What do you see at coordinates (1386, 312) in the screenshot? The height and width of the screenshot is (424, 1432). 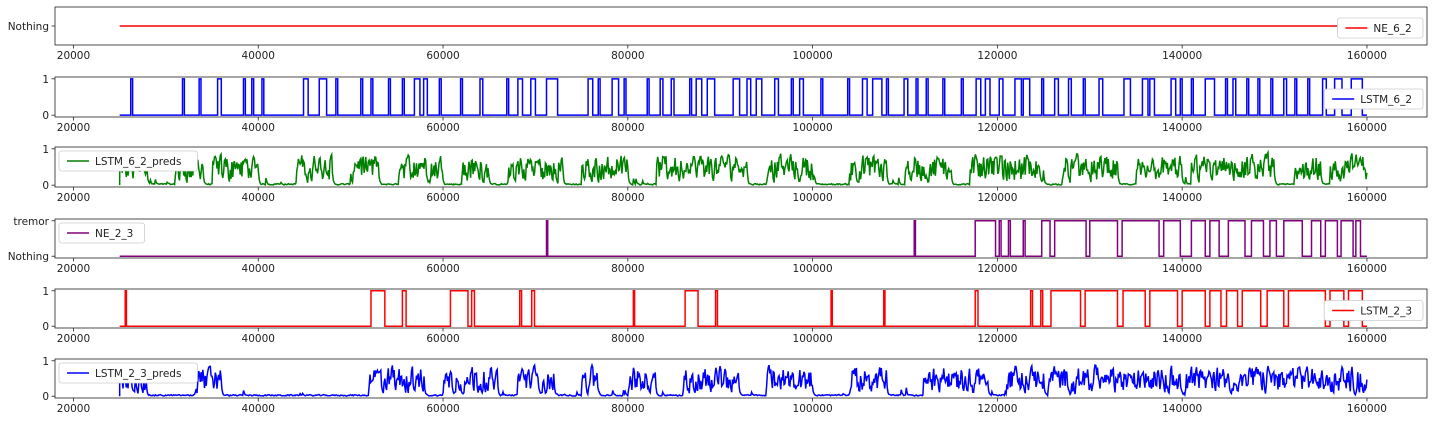 I see `legend-label: LSTM_2_3` at bounding box center [1386, 312].